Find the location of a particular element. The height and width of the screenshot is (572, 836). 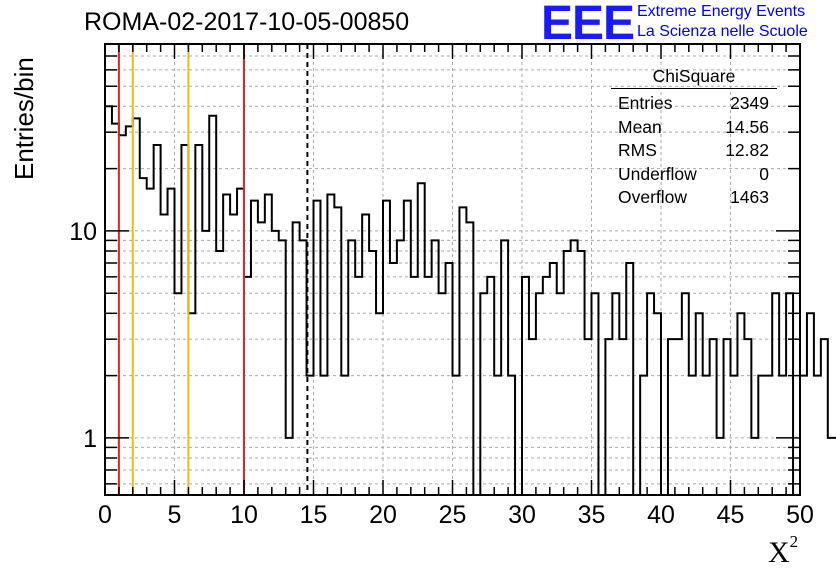

logo-line-2: La Scienza nelle Scuole is located at coordinates (722, 31).